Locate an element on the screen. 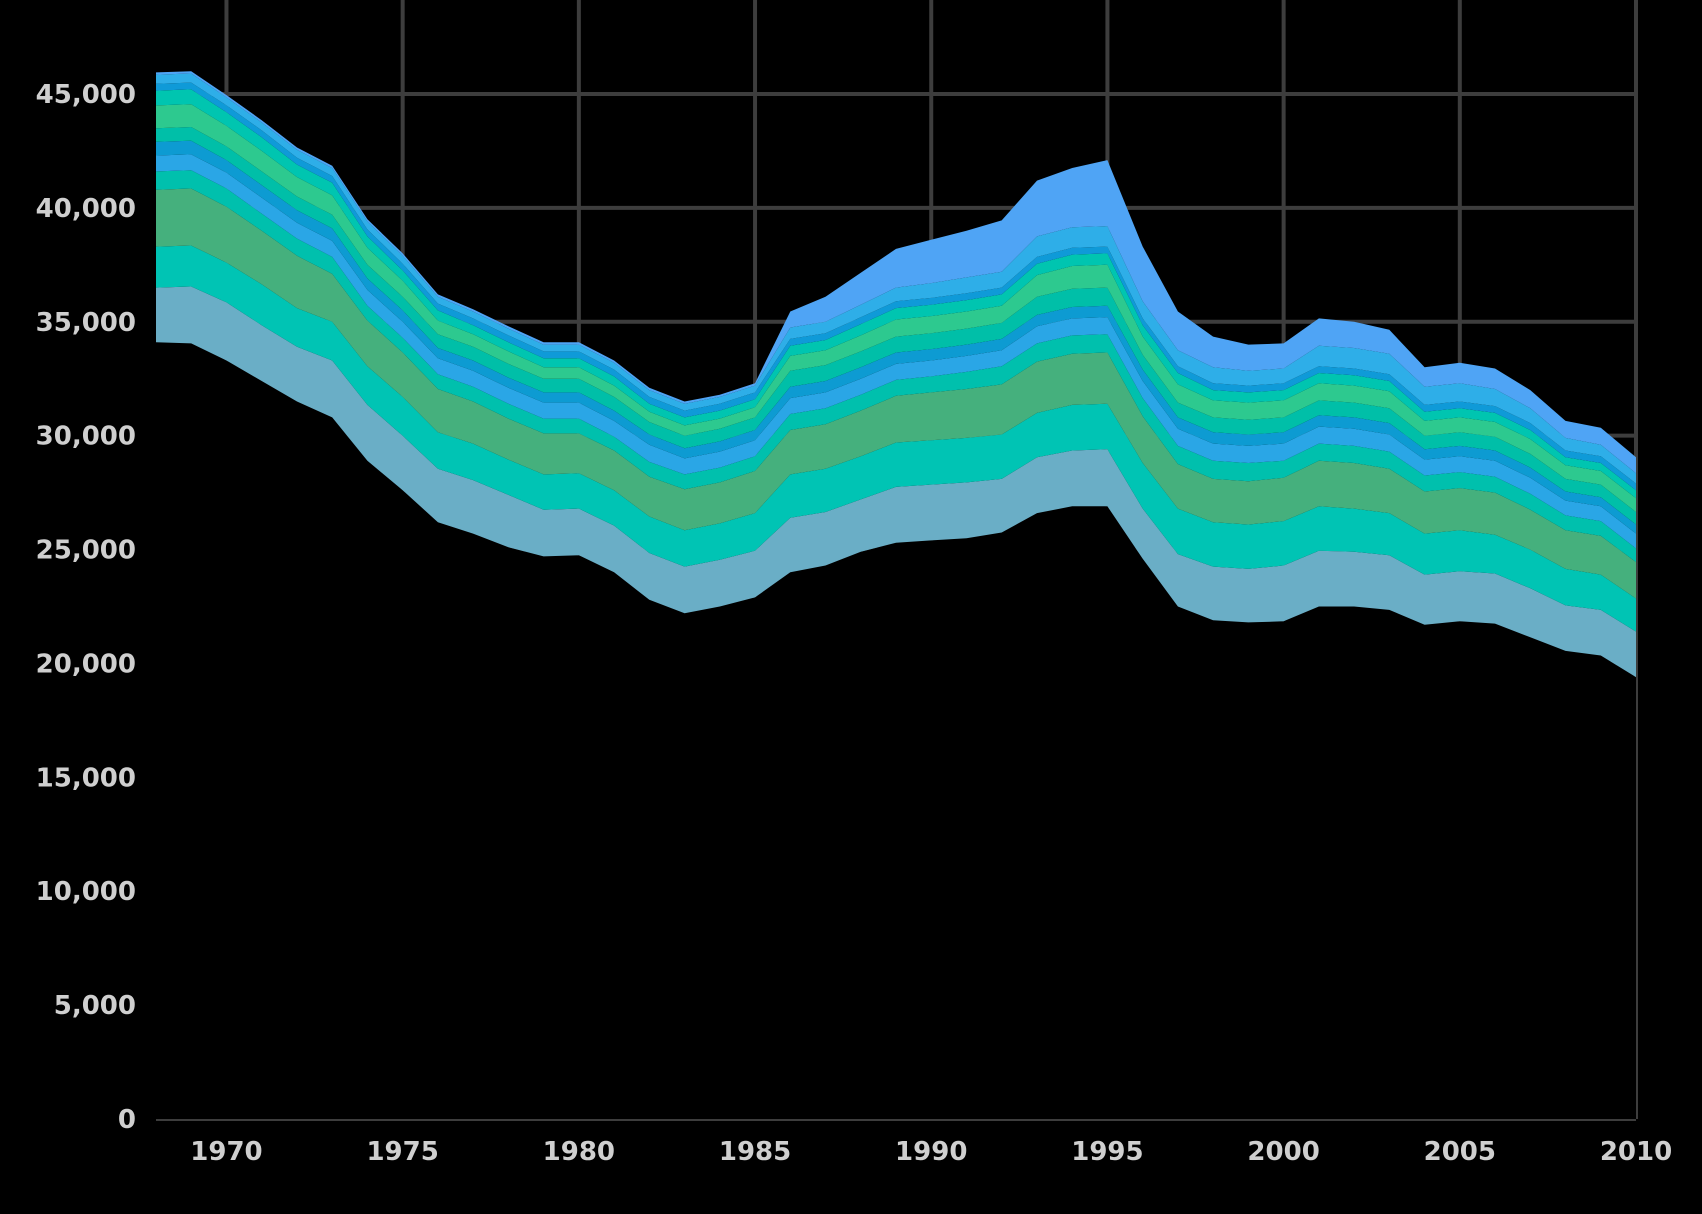 Image resolution: width=1702 pixels, height=1214 pixels. y-tick-label-1: 5,000 is located at coordinates (95, 1006).